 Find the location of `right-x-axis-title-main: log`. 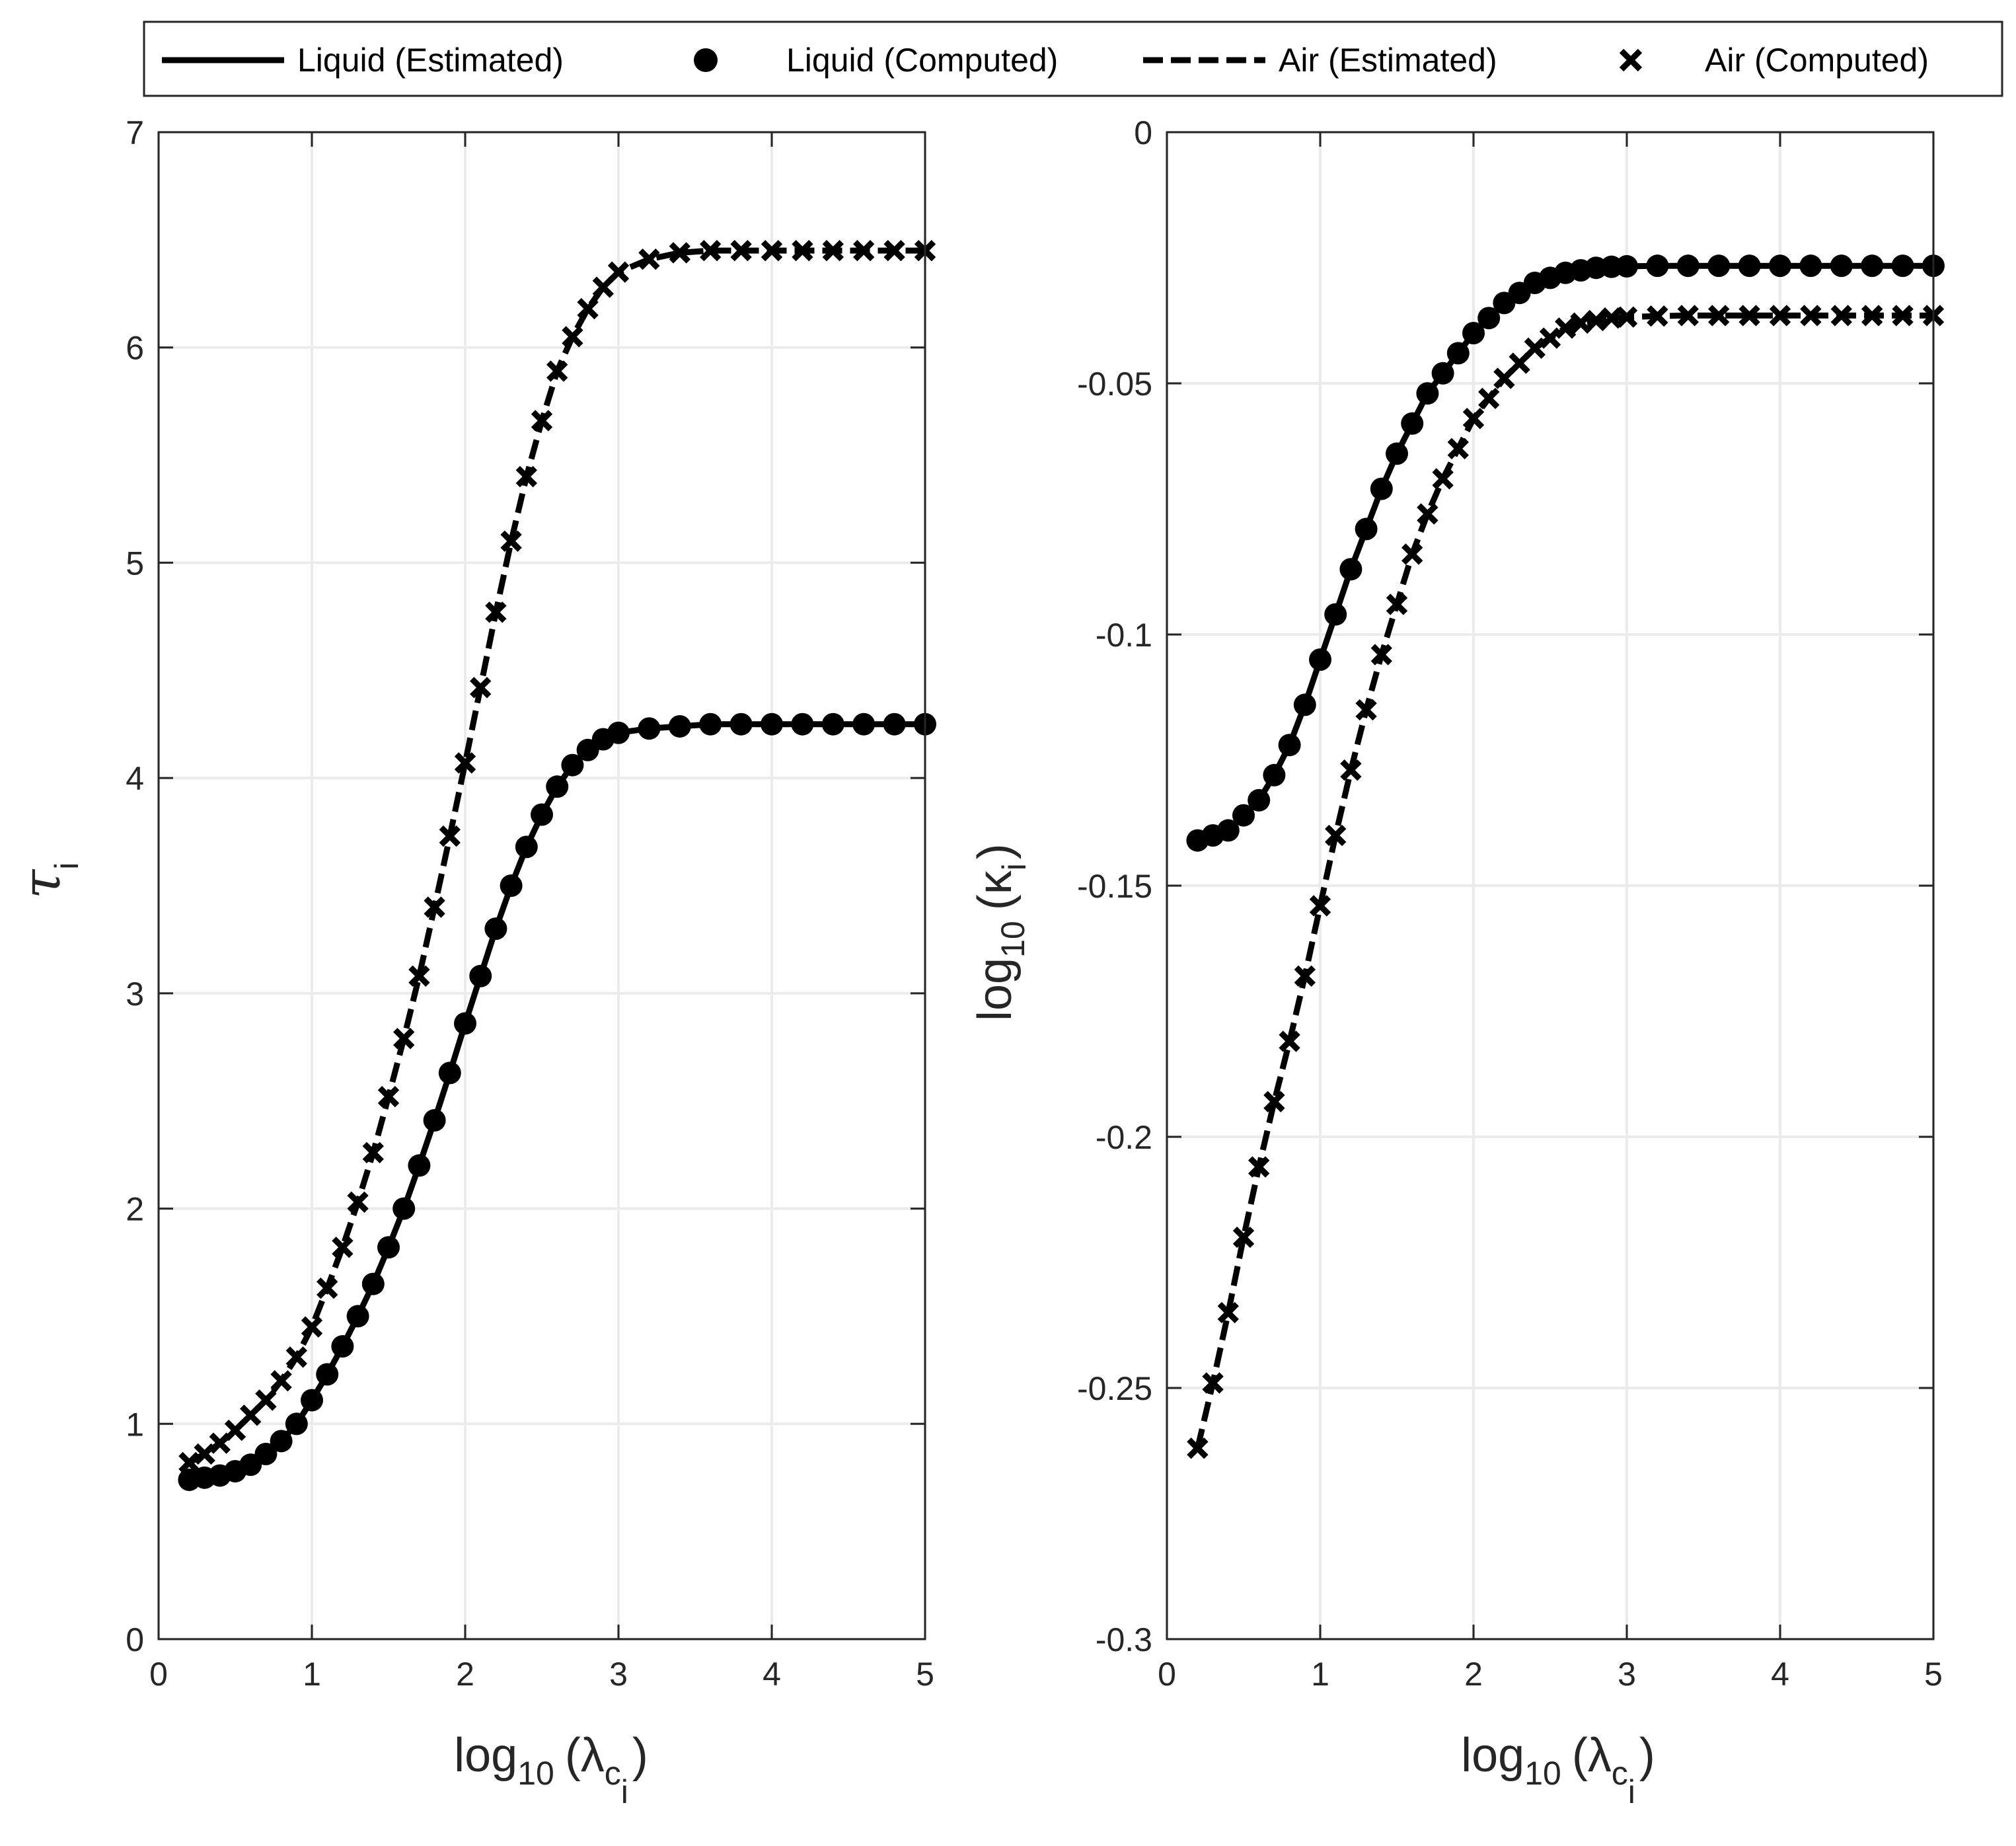

right-x-axis-title-main: log is located at coordinates (1492, 1756).